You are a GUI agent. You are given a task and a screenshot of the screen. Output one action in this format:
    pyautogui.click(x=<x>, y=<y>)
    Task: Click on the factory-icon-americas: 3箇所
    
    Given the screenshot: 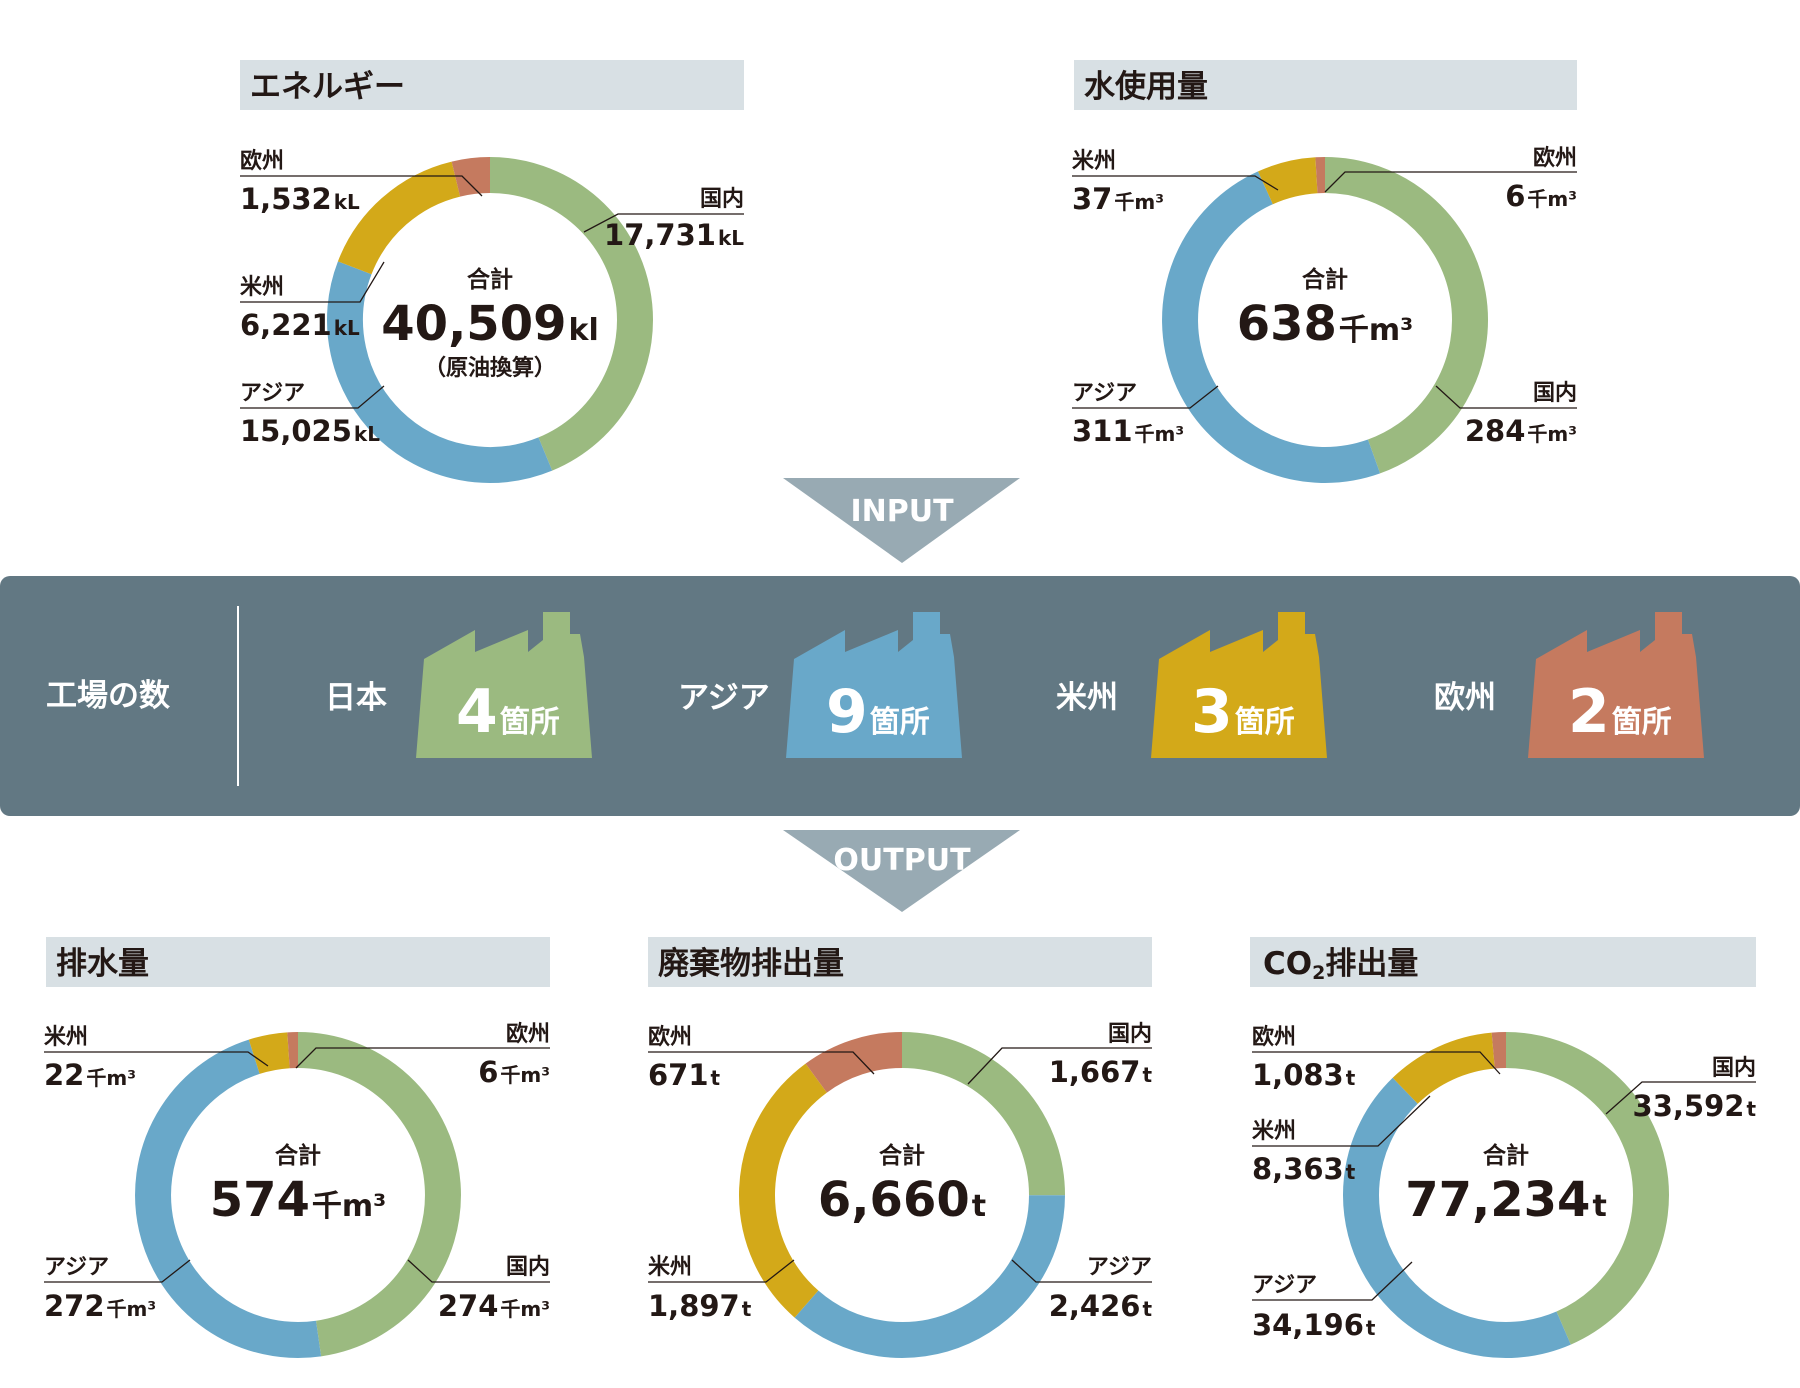 What is the action you would take?
    pyautogui.click(x=1239, y=685)
    